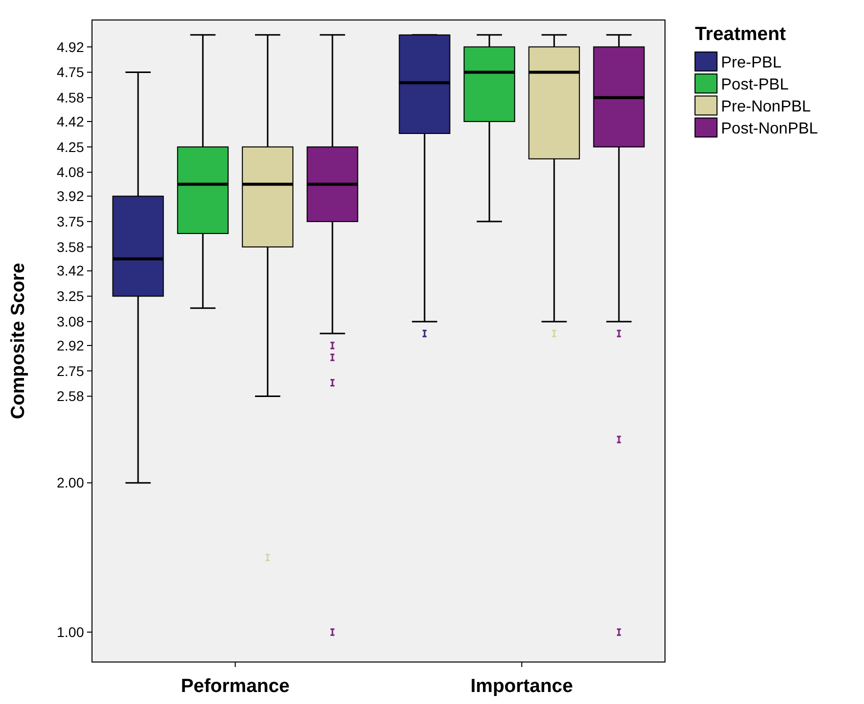  What do you see at coordinates (769, 129) in the screenshot?
I see `legend-label: Post-NonPBL` at bounding box center [769, 129].